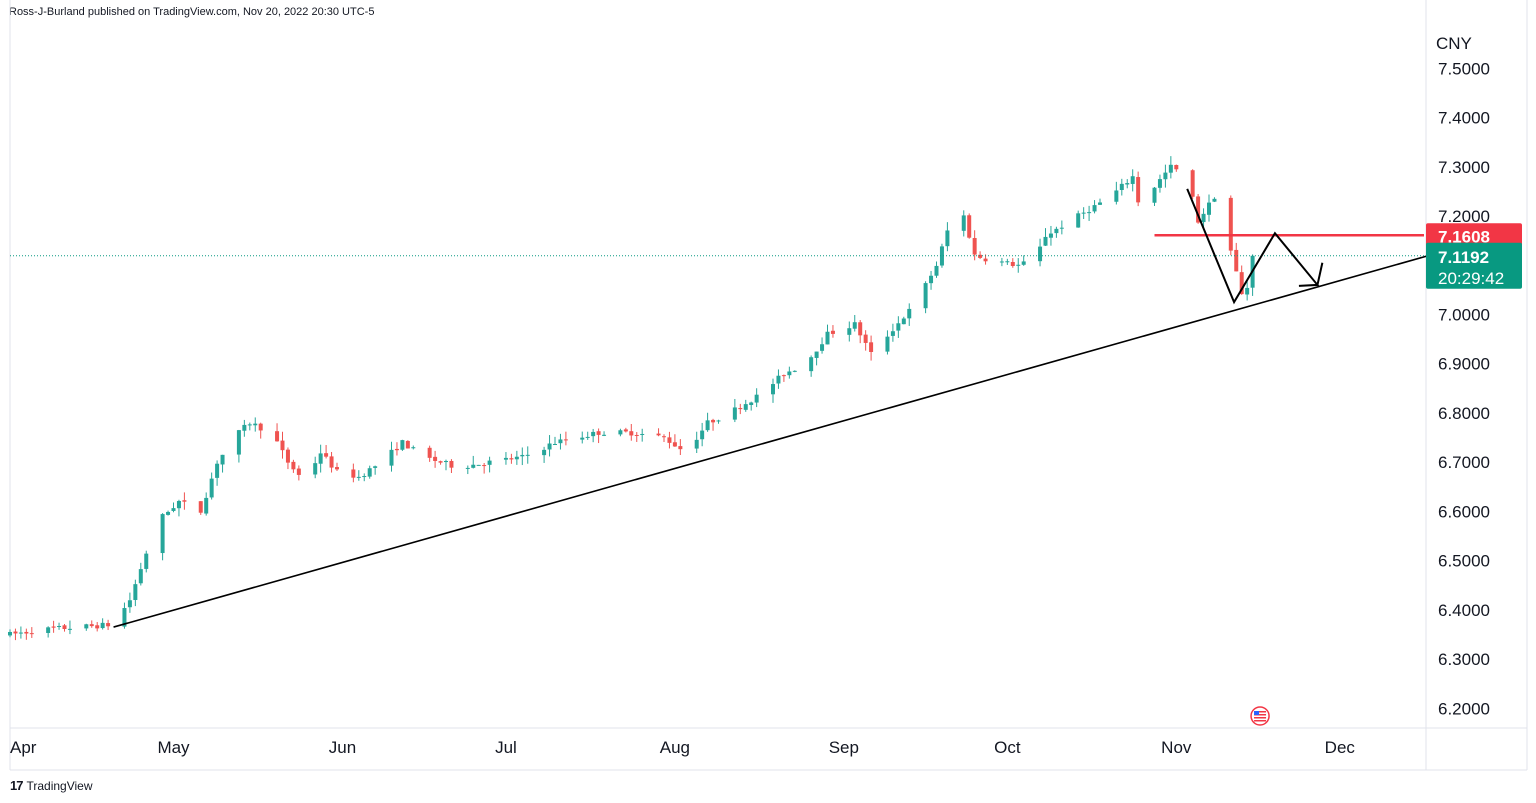  I want to click on price-tick-label: 7.3000, so click(1464, 167).